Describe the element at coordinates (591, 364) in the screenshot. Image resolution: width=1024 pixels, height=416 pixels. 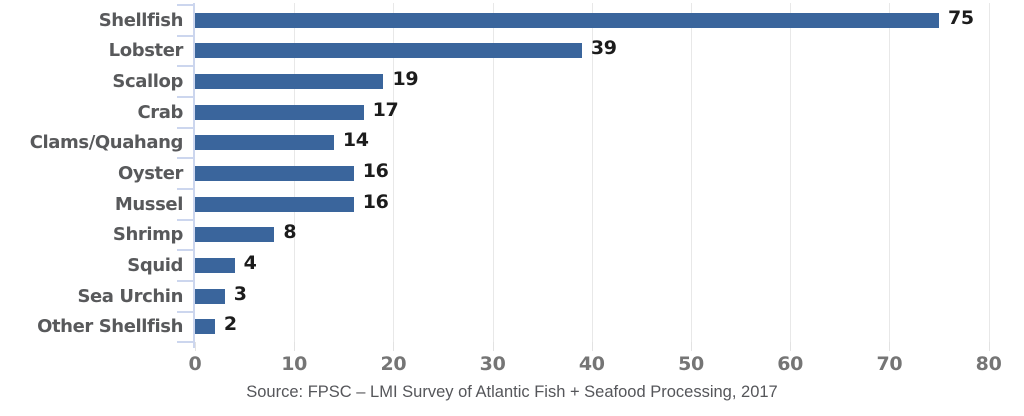
I see `x-axis-tick-label: 40` at that location.